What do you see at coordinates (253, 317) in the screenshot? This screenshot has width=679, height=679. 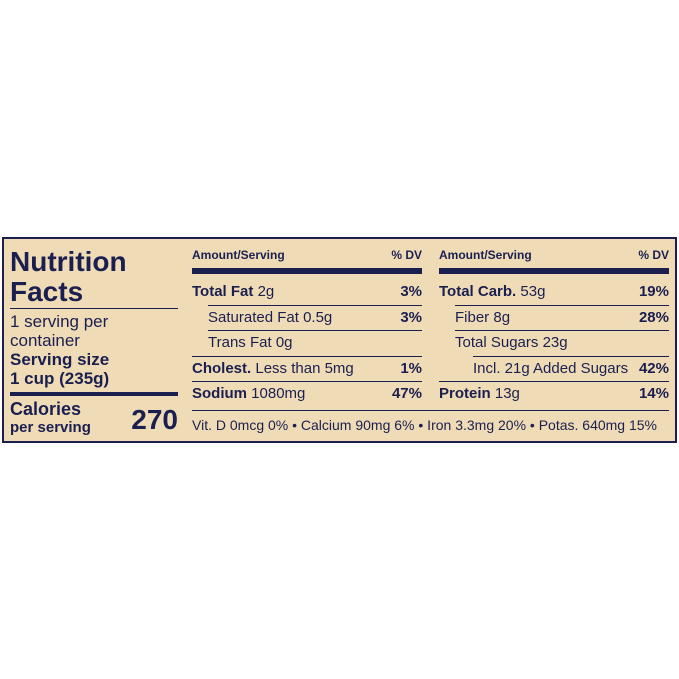 I see `nutrient-name: Saturated Fat` at bounding box center [253, 317].